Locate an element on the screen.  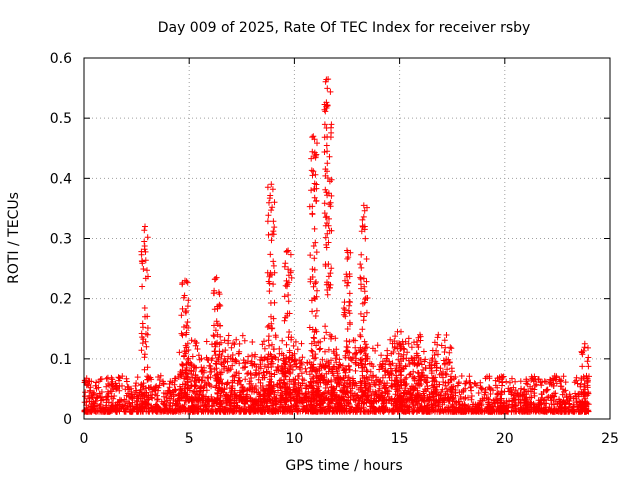
y-tick-label: 0.5 is located at coordinates (61, 119).